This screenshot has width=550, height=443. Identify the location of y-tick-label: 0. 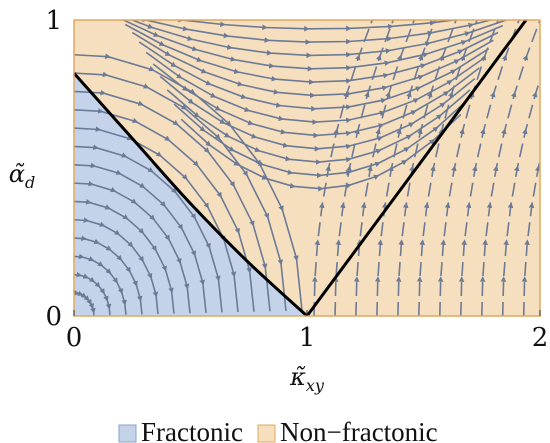
(53, 317).